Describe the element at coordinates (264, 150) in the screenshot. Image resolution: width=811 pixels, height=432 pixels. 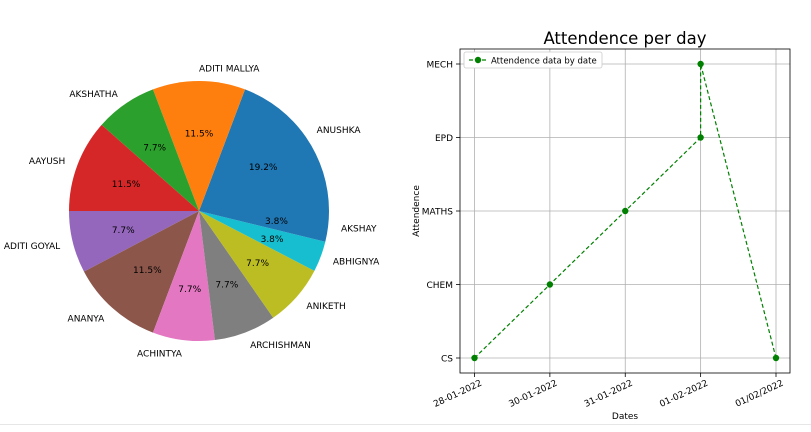
I see `pie-slice-anushka` at that location.